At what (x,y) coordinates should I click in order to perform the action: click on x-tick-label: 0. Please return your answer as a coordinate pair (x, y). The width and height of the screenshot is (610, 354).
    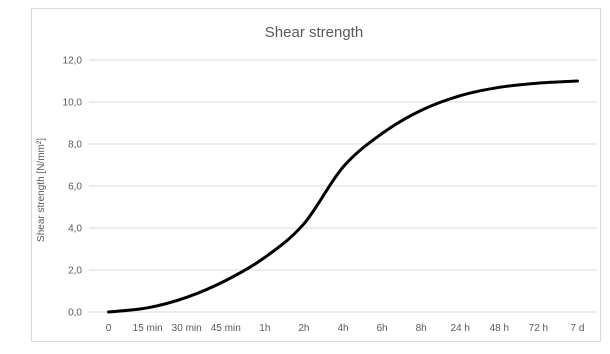
    Looking at the image, I should click on (109, 328).